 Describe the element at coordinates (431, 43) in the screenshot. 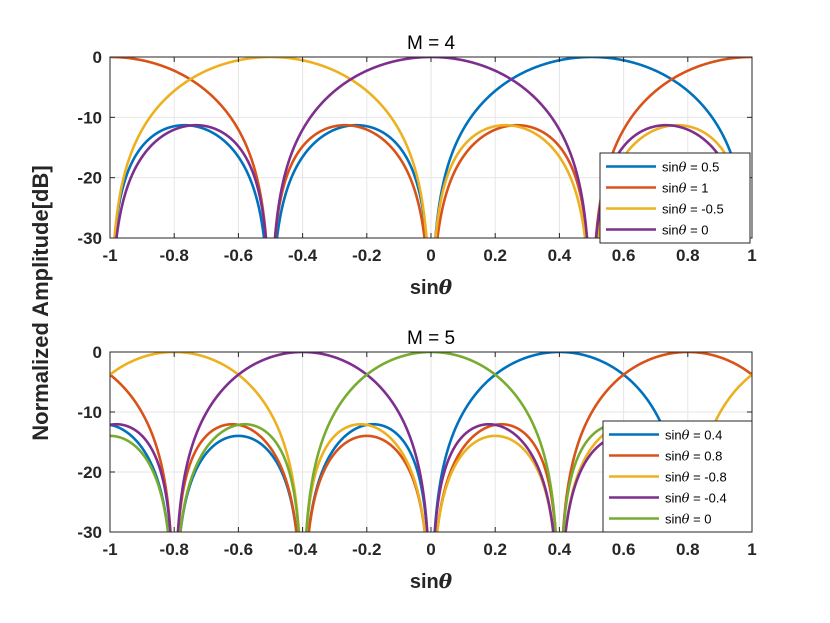

I see `chart-title: M = 4` at that location.